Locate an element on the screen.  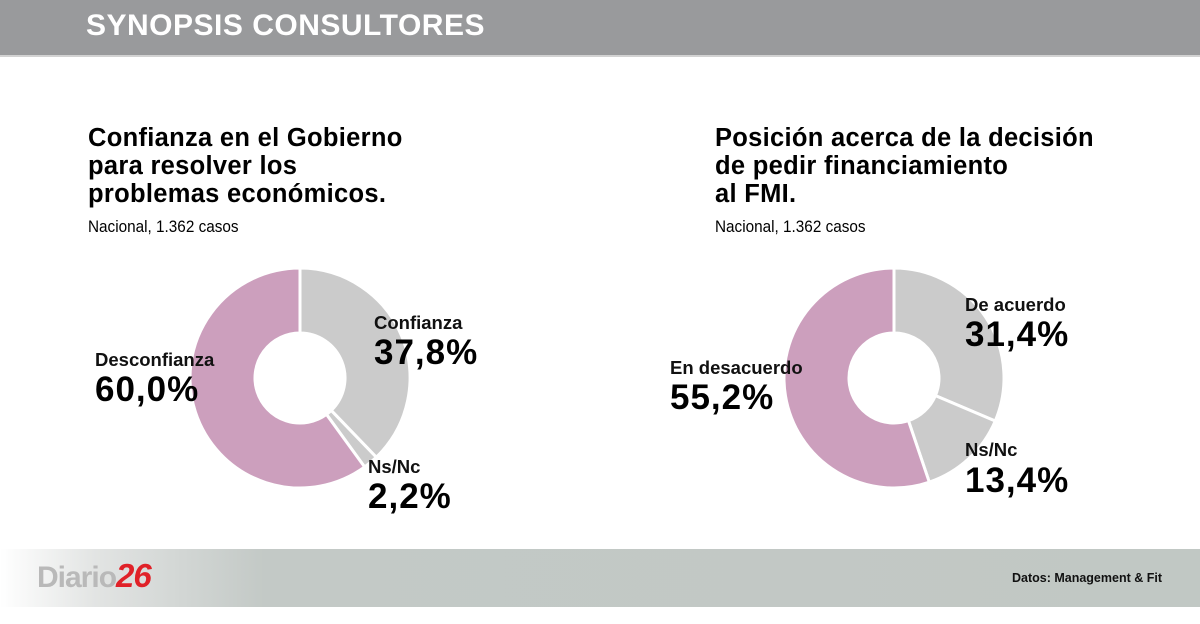
chart-1-label-desconfianza: Desconfianza is located at coordinates (155, 359).